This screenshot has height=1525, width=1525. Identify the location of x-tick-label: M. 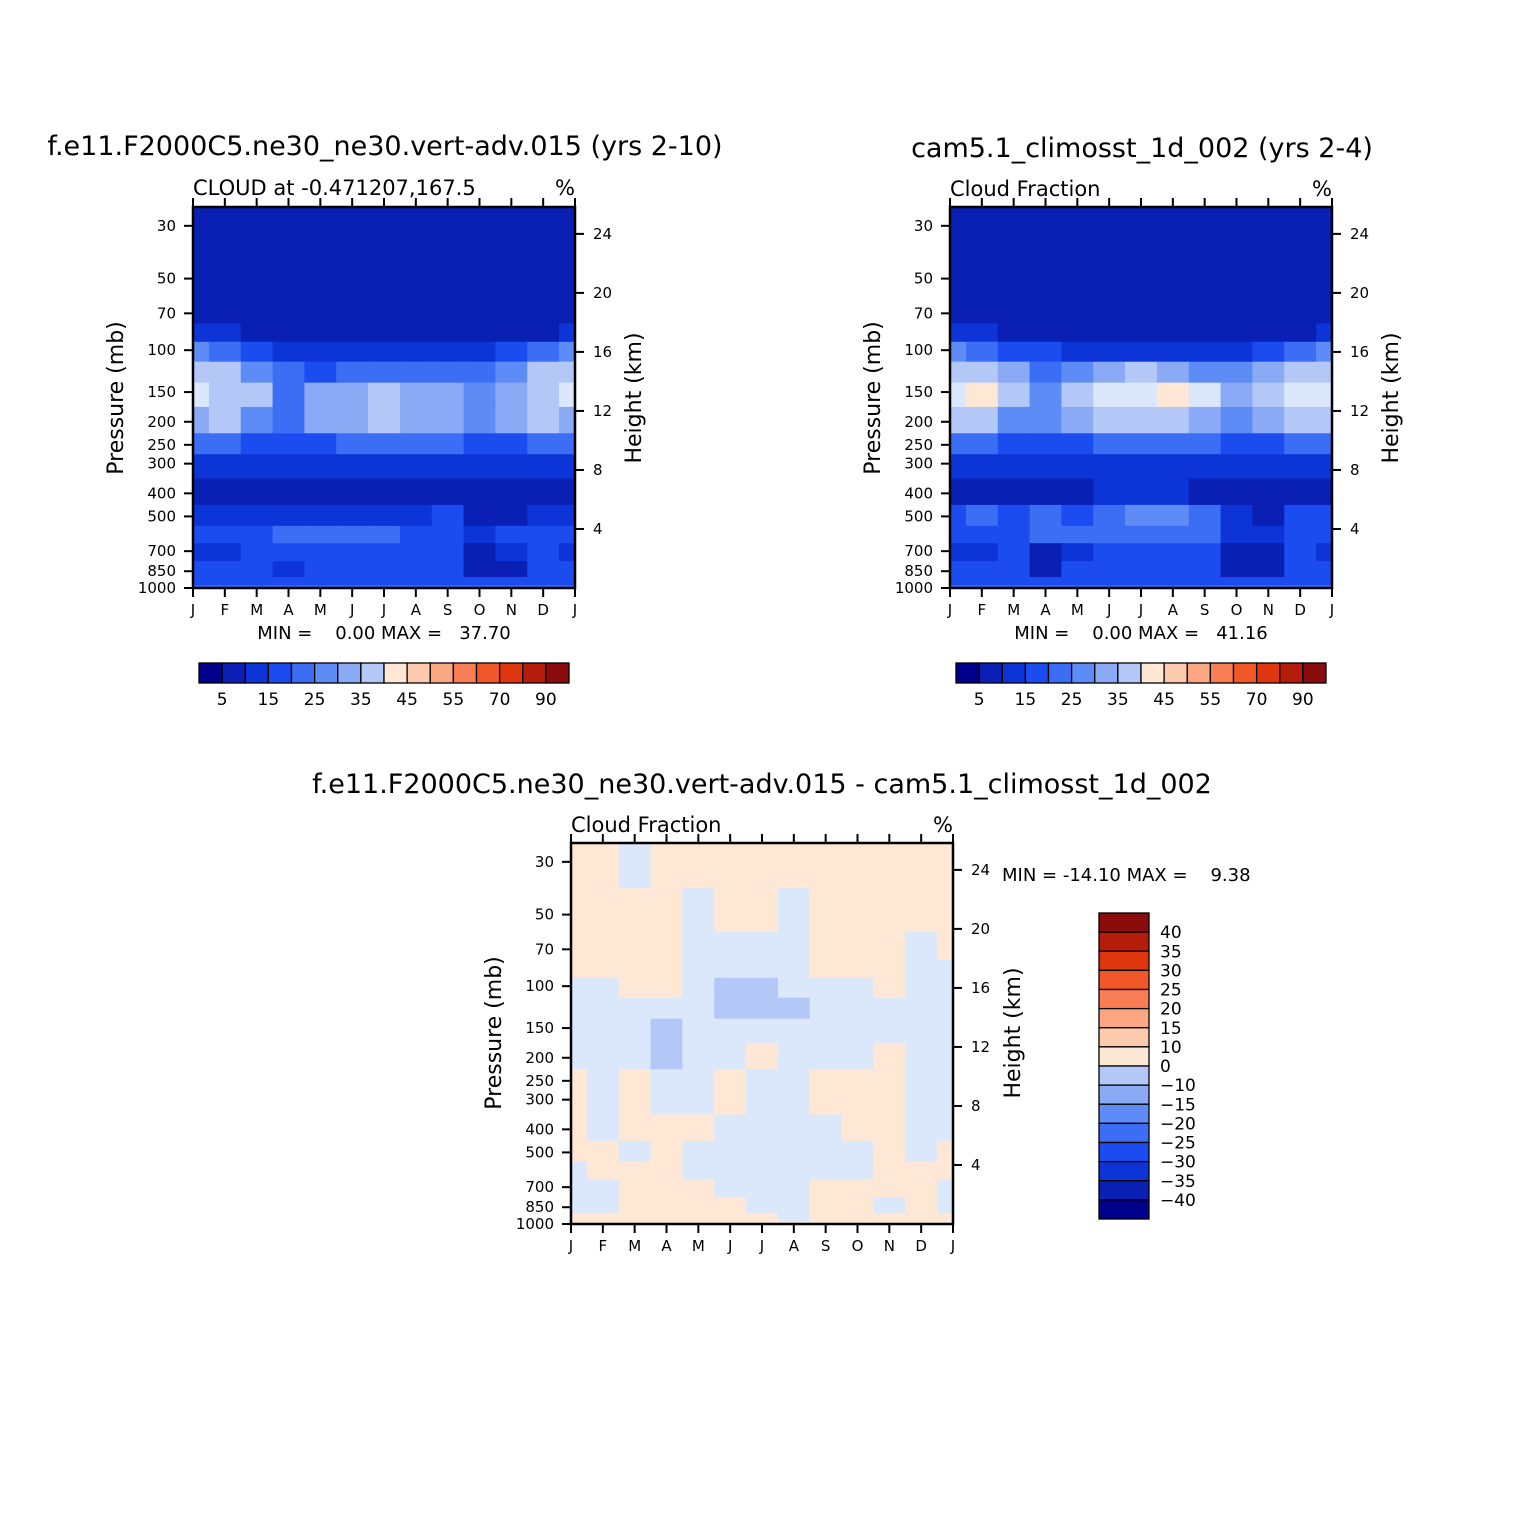
(634, 1246).